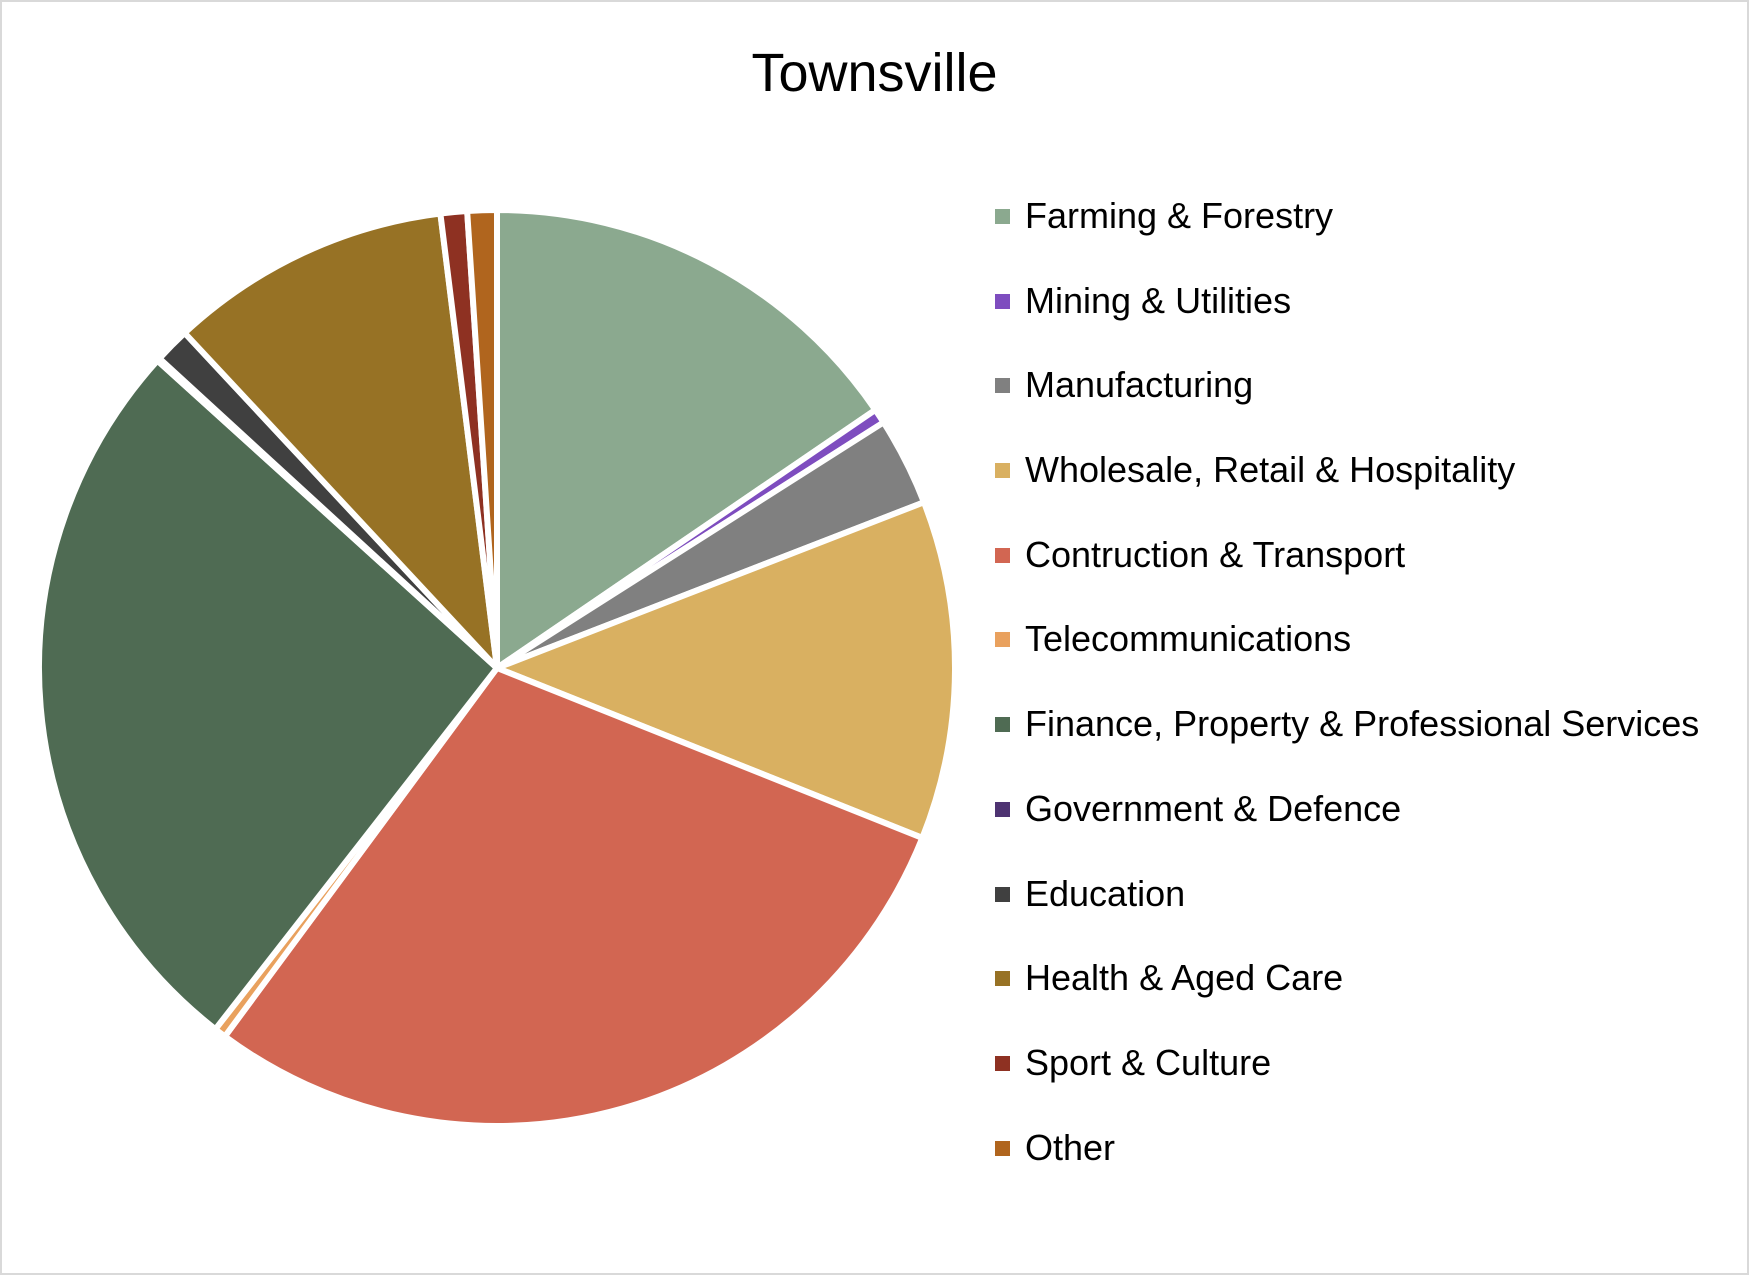 This screenshot has width=1749, height=1275. What do you see at coordinates (1139, 385) in the screenshot?
I see `legend-label: Manufacturing` at bounding box center [1139, 385].